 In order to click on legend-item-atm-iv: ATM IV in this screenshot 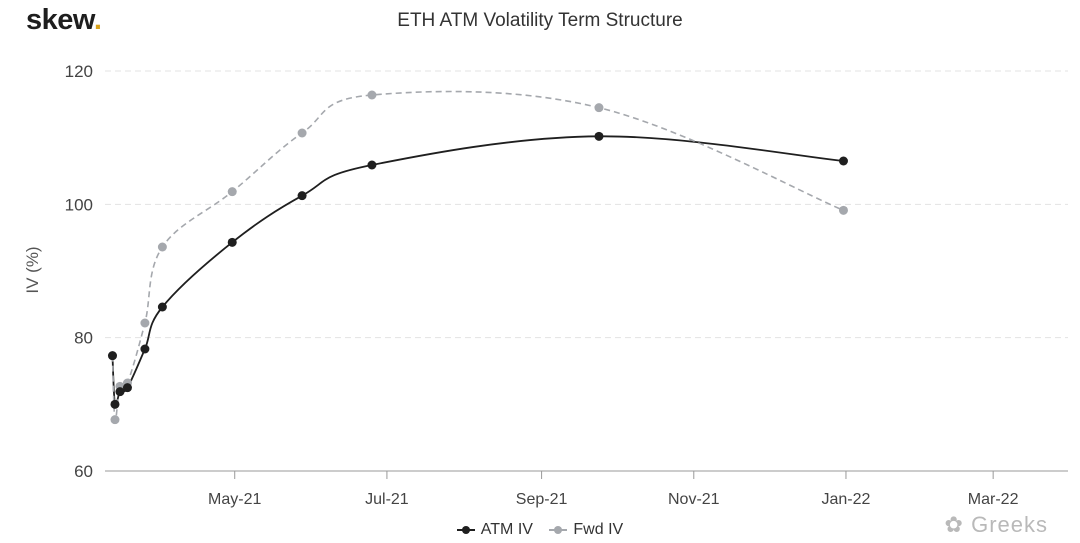, I will do `click(494, 530)`.